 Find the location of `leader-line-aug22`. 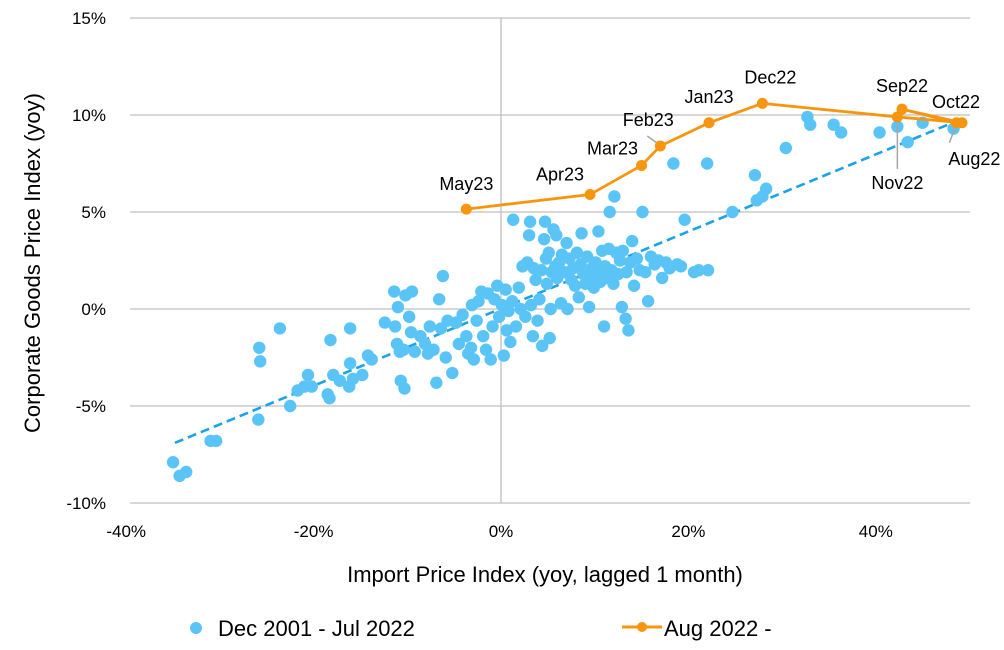

leader-line-aug22 is located at coordinates (952, 135).